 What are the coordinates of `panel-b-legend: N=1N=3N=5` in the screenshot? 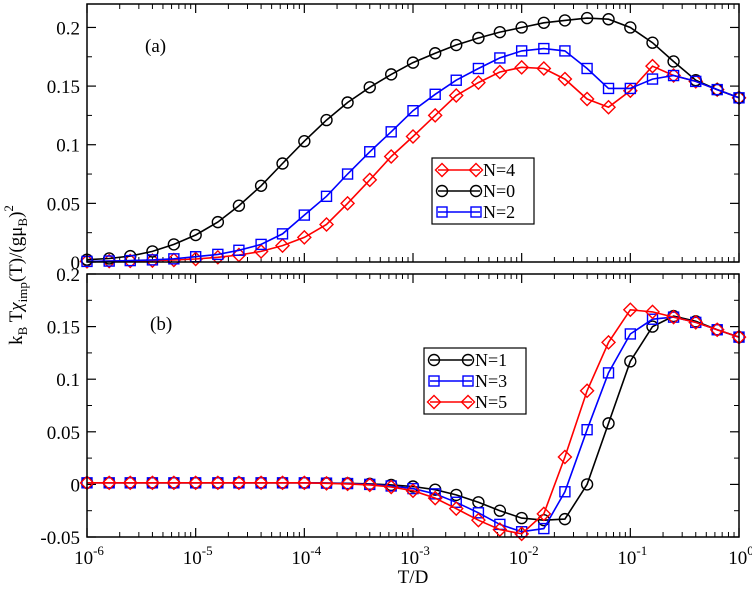 It's located at (475, 381).